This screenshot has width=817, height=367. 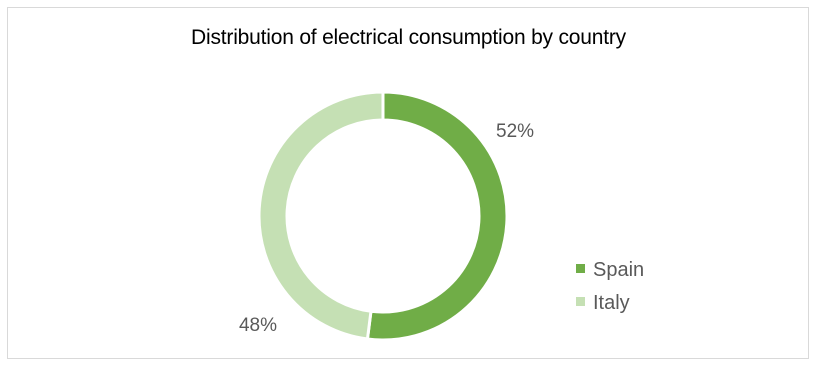 I want to click on data-label-italy: 48%, so click(x=258, y=325).